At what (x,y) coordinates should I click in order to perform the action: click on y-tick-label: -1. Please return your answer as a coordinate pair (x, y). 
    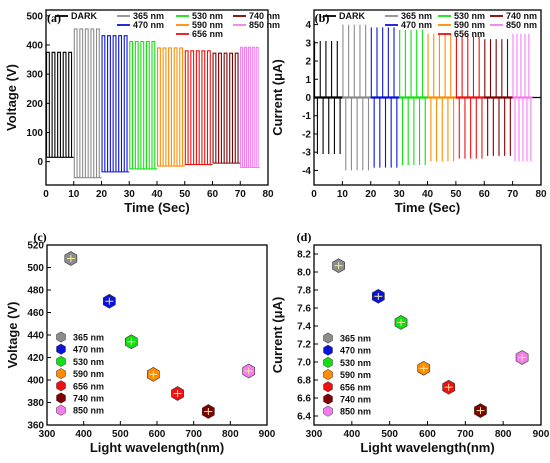
    Looking at the image, I should click on (306, 116).